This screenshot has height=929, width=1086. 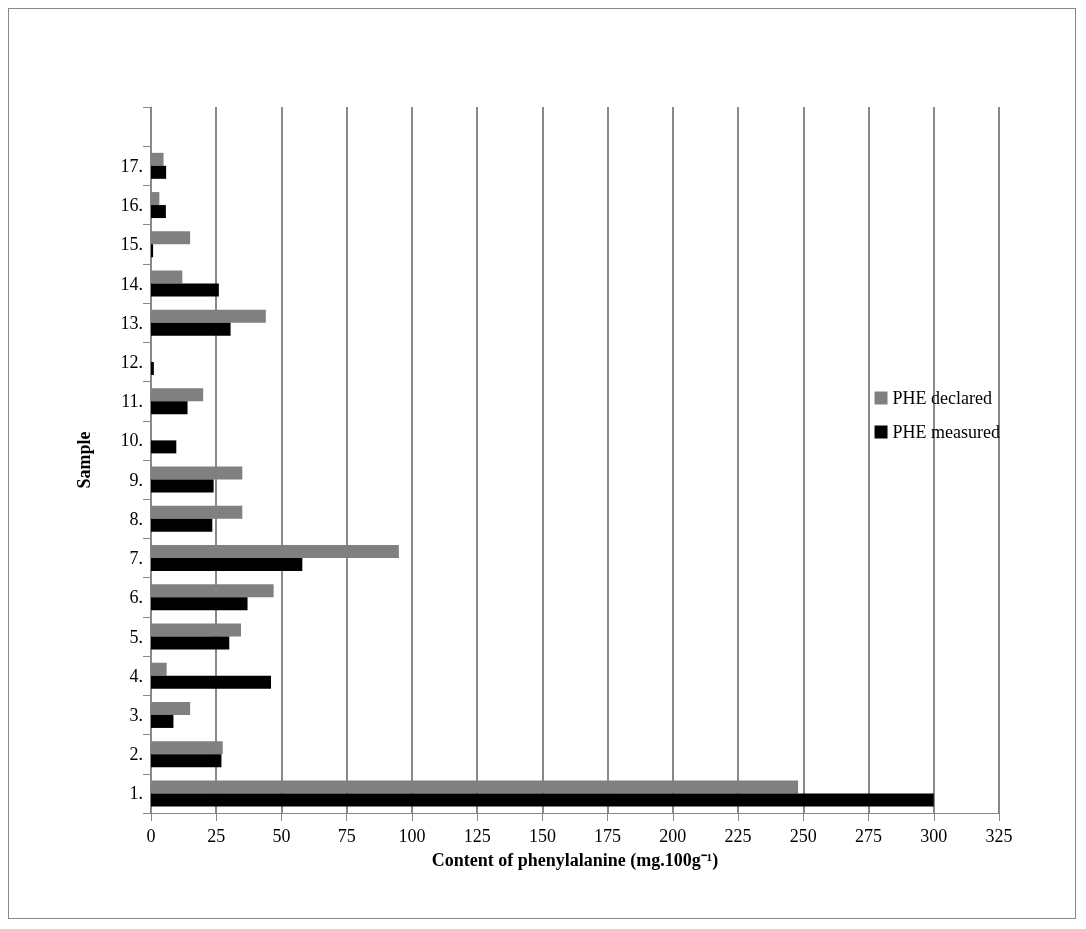 What do you see at coordinates (575, 860) in the screenshot?
I see `x-axis-title: Content of phenylalanine (mg.100g⁻¹)` at bounding box center [575, 860].